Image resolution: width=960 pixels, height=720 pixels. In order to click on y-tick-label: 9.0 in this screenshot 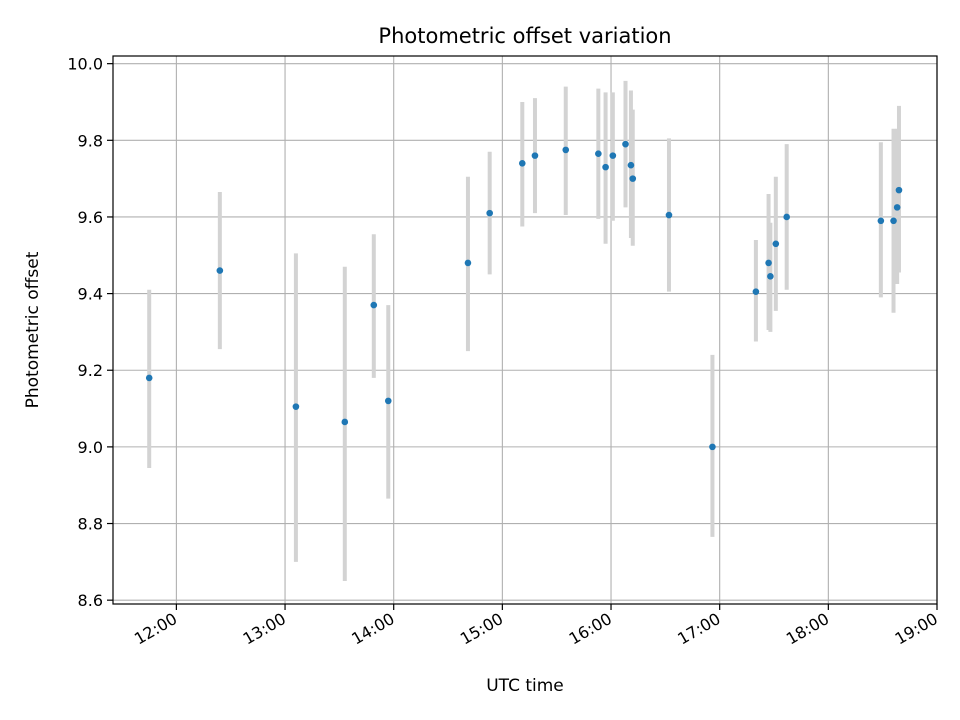, I will do `click(90, 447)`.